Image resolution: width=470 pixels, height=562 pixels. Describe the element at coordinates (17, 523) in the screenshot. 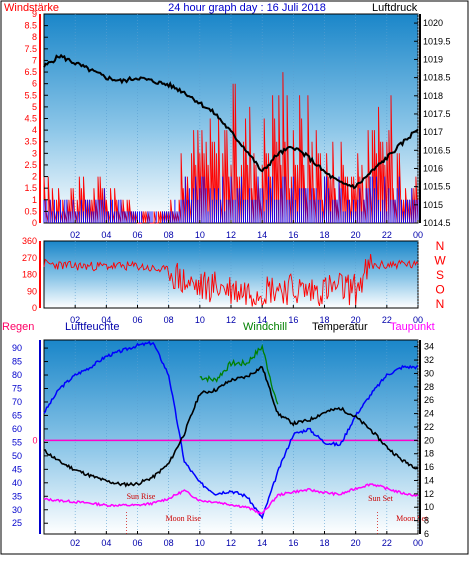

I see `humidity-tick-label: 25` at that location.